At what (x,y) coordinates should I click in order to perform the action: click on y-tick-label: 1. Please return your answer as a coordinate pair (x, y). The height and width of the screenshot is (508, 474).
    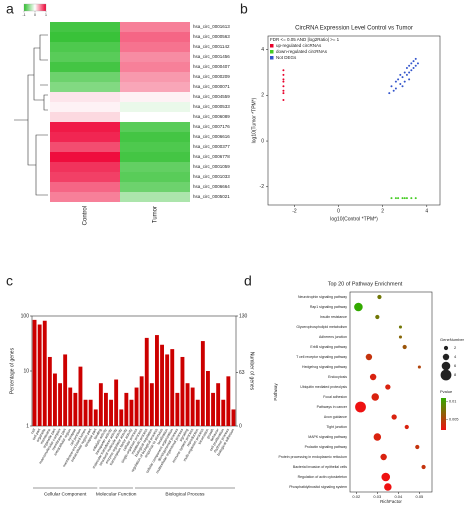
    Looking at the image, I should click on (27, 426).